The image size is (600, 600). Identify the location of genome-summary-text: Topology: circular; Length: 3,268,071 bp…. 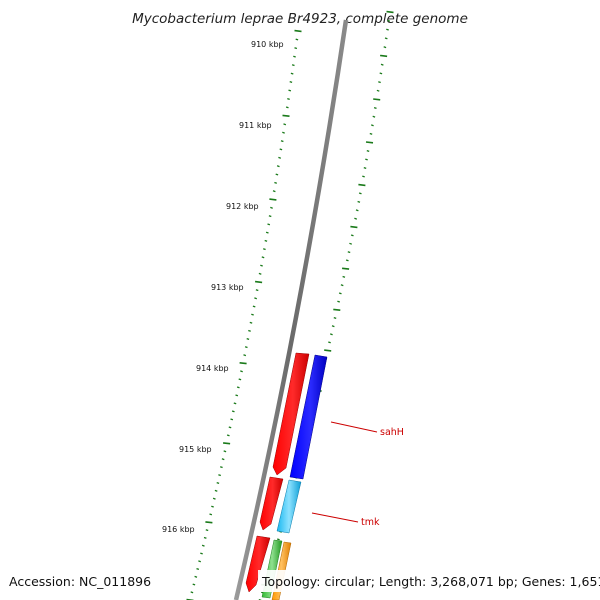
(430, 581).